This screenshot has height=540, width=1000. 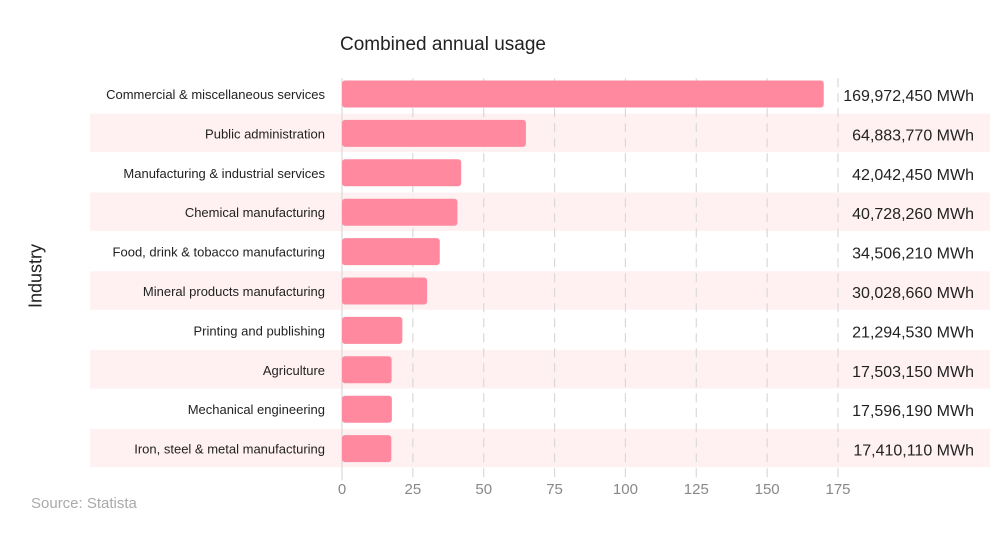 What do you see at coordinates (913, 175) in the screenshot?
I see `value-label: 42,042,450 MWh` at bounding box center [913, 175].